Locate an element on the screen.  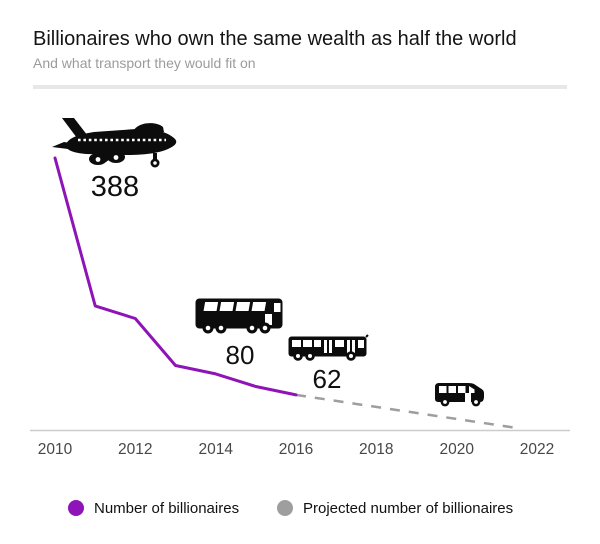
projected-billionaires-line is located at coordinates (408, 411).